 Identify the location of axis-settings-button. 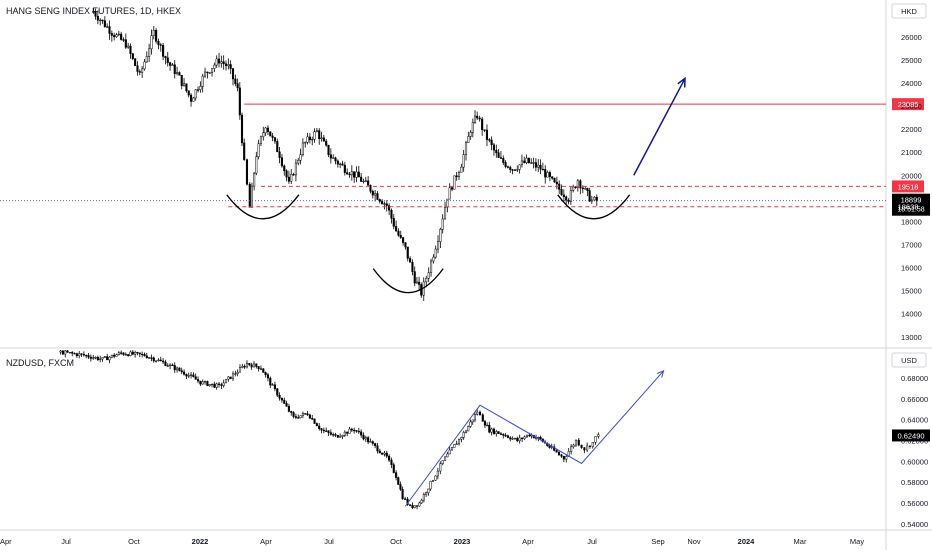
(902, 540).